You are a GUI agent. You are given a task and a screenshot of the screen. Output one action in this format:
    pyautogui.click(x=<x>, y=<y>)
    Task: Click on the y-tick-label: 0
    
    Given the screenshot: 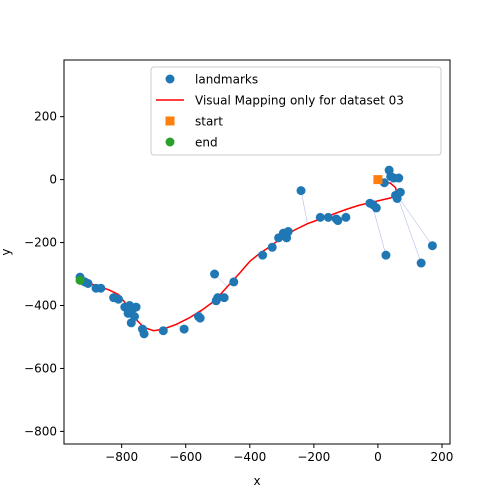 What is the action you would take?
    pyautogui.click(x=53, y=180)
    